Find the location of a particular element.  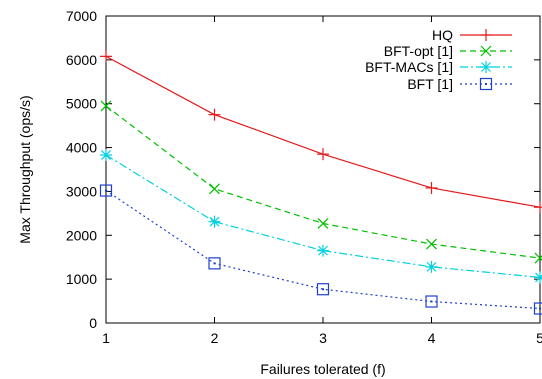

x-tick-label: 2 is located at coordinates (215, 338).